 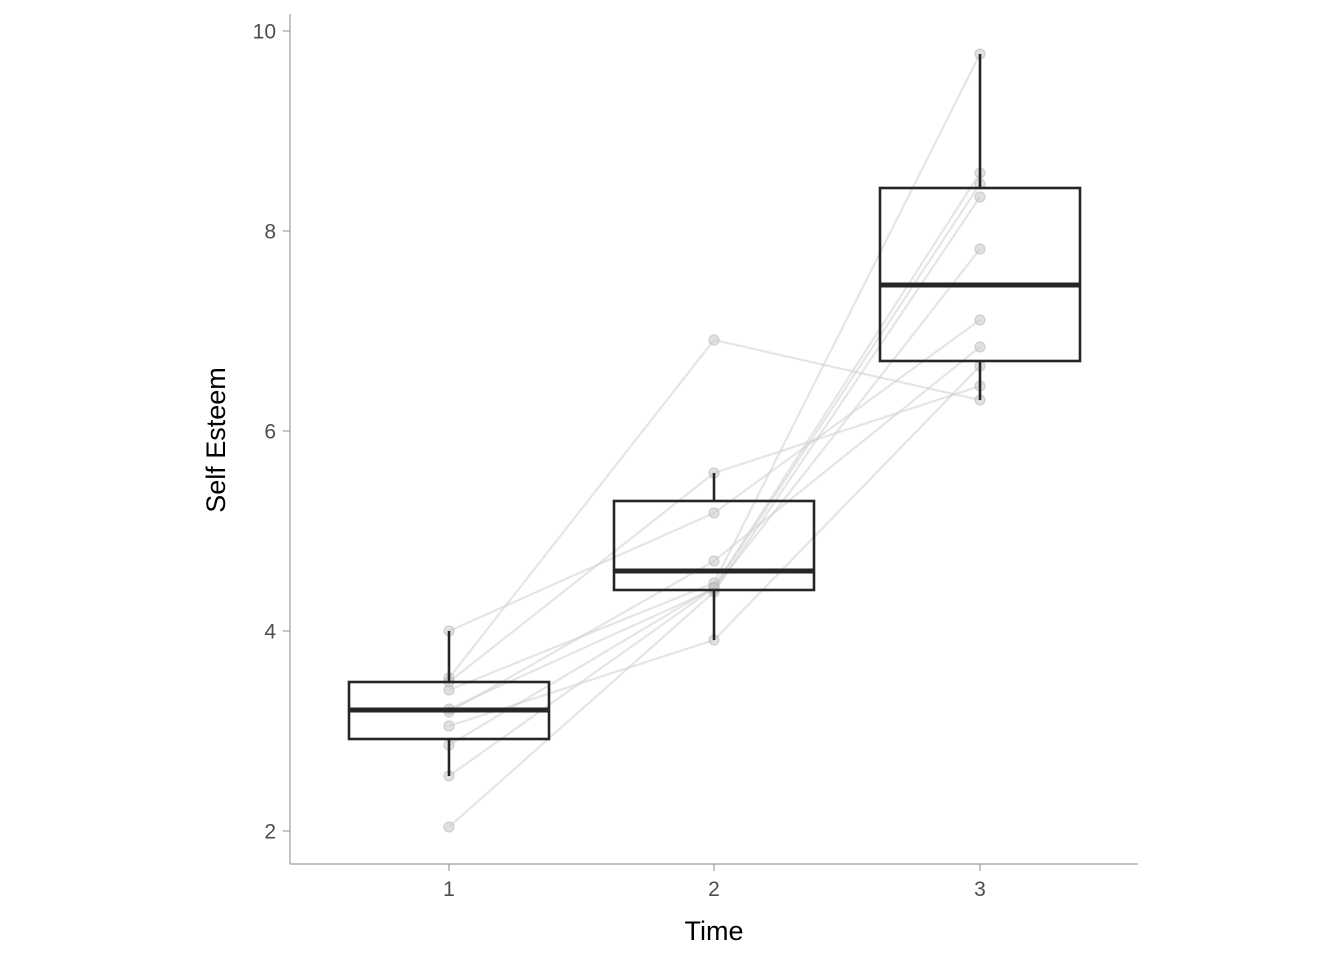 What do you see at coordinates (714, 889) in the screenshot?
I see `x-tick-label: 2` at bounding box center [714, 889].